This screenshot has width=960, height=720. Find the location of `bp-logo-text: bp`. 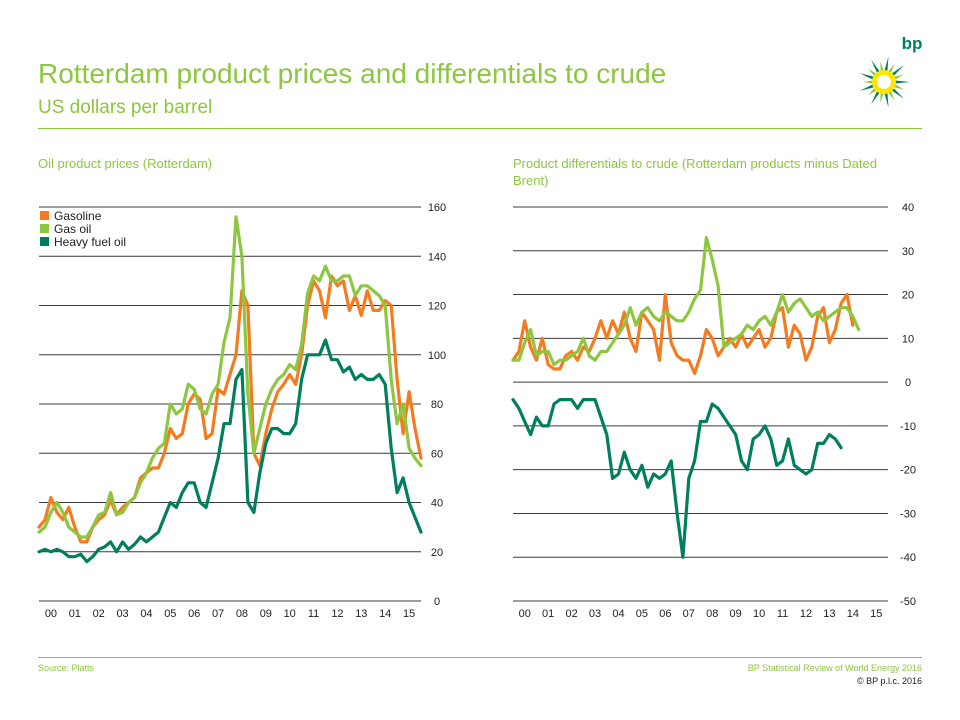

bp-logo-text: bp is located at coordinates (912, 43).